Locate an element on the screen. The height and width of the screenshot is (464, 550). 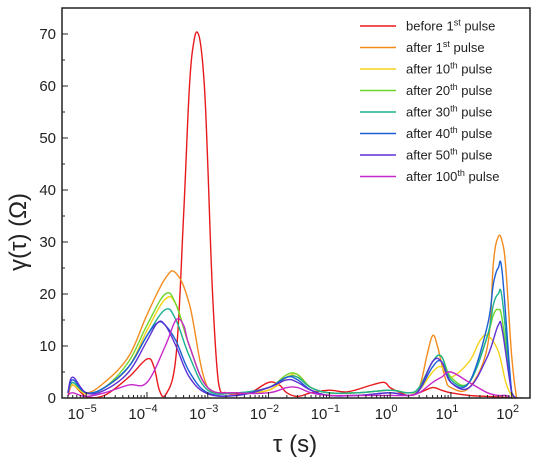
legend-entry-label: after 40th pulse is located at coordinates (449, 133).